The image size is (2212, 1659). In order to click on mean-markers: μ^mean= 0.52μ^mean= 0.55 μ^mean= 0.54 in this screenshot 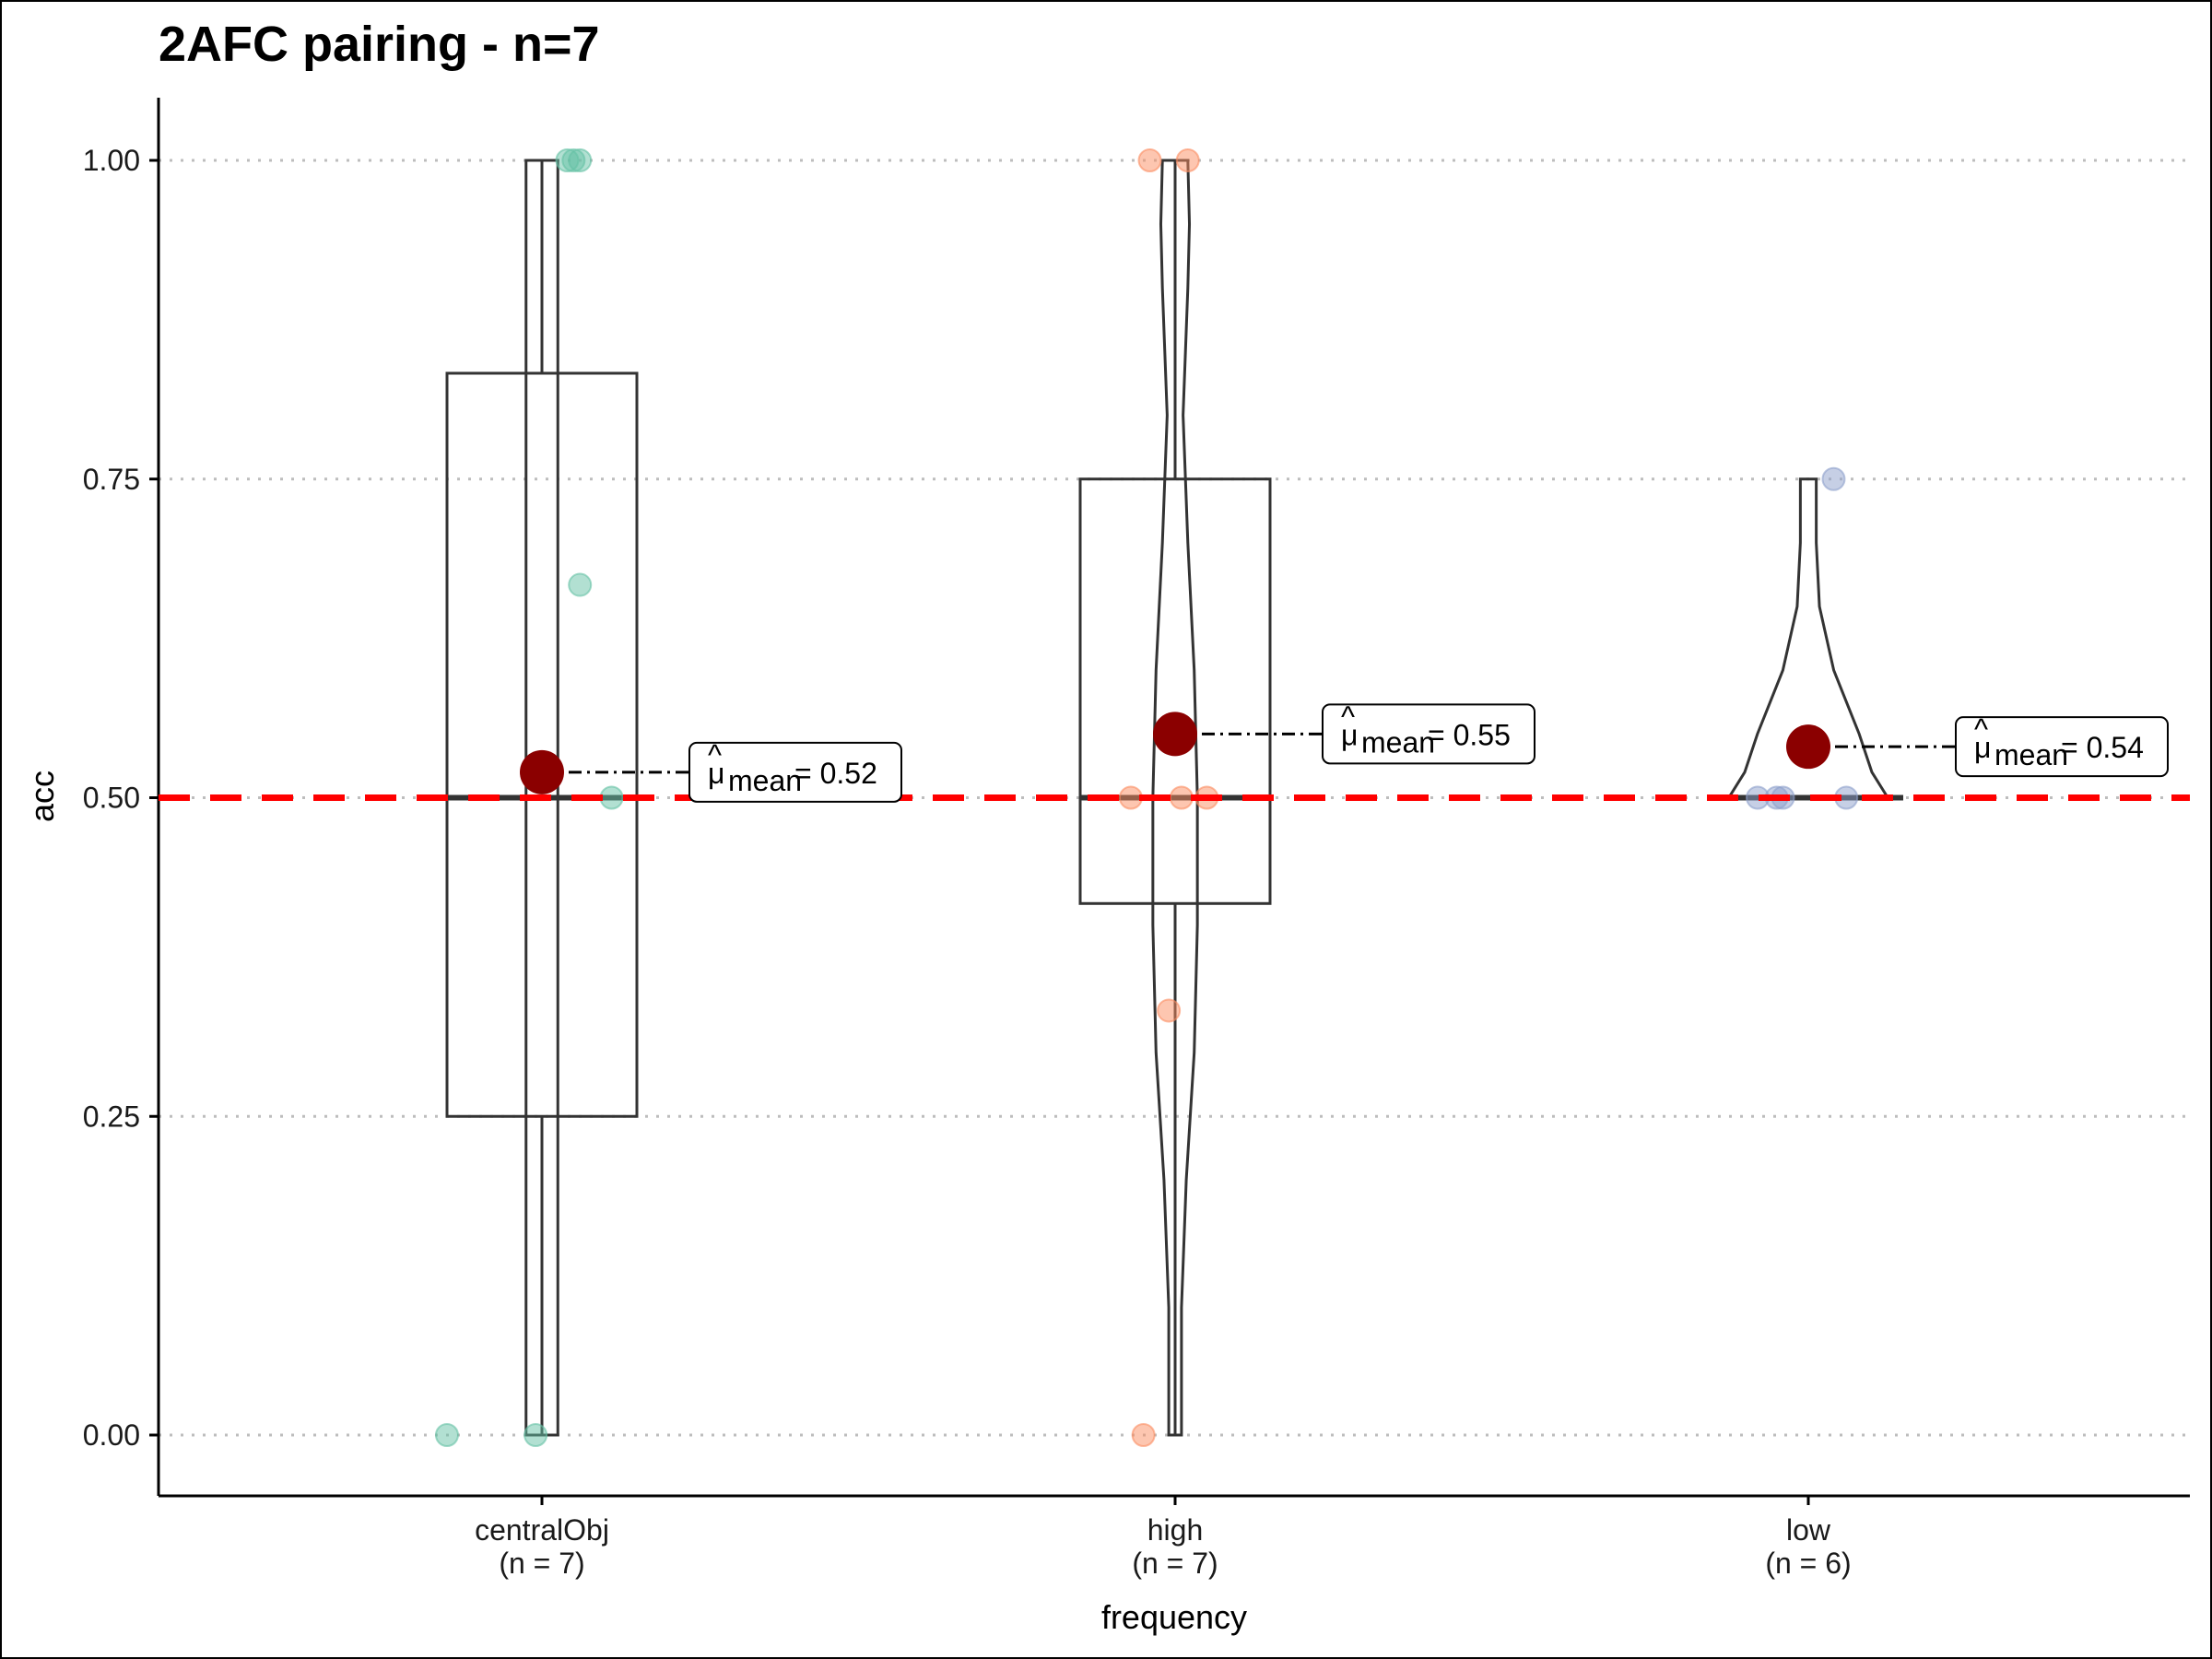, I will do `click(1344, 751)`.